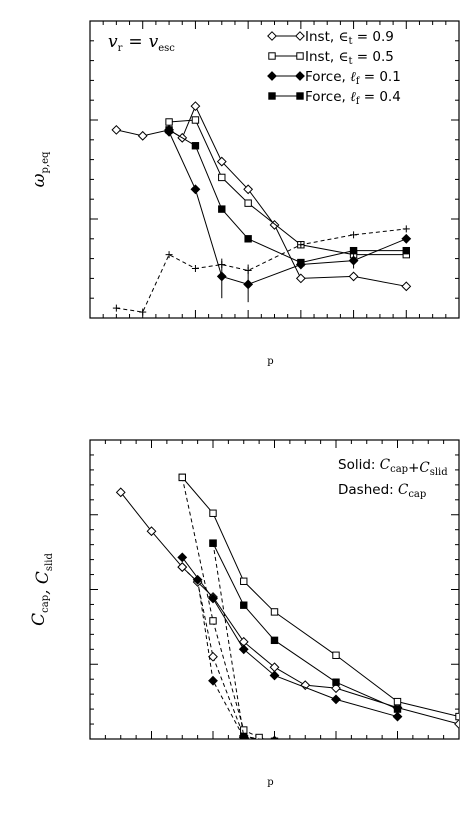 This screenshot has height=838, width=476. I want to click on legend-label: Inst, ∈t = 0.5, so click(349, 58).